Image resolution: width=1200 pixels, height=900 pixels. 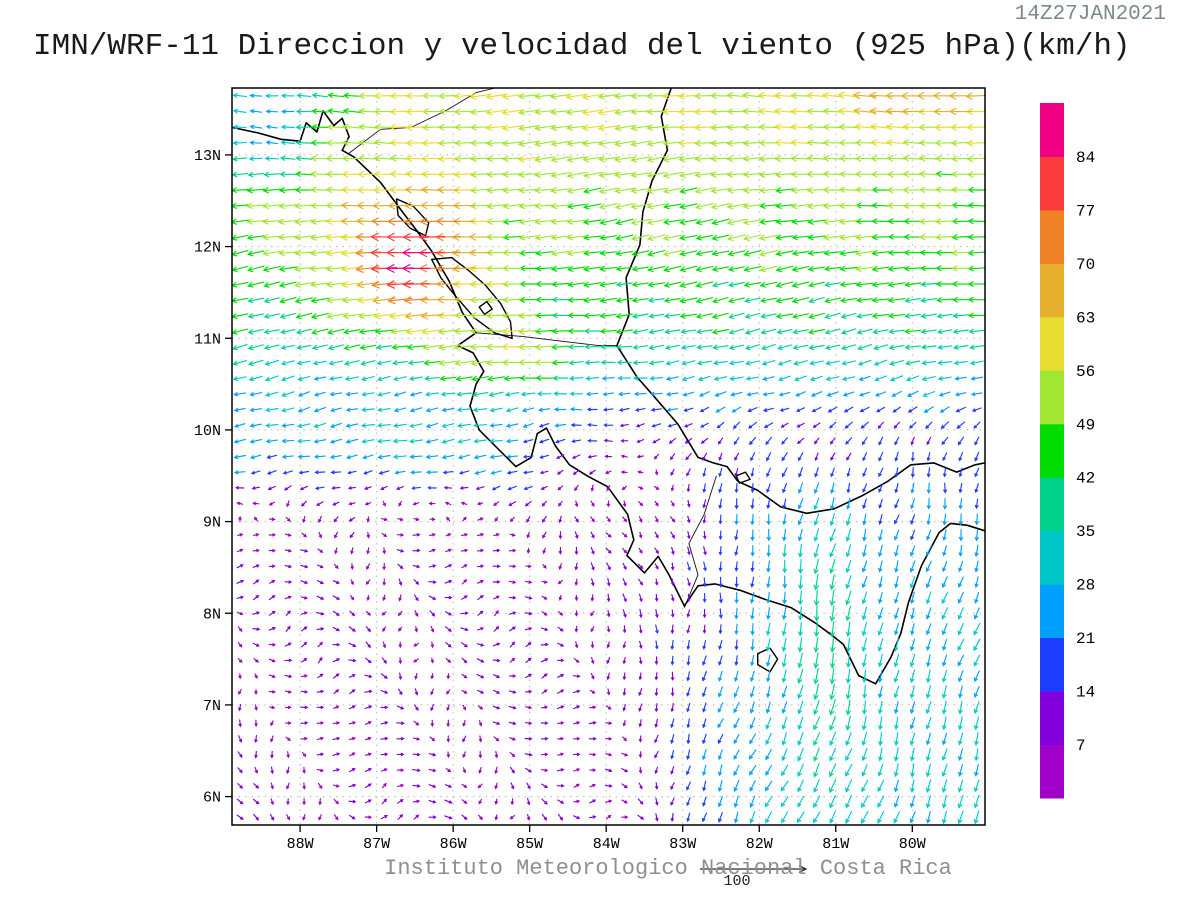 I want to click on lon-tick-label: 86W, so click(x=453, y=844).